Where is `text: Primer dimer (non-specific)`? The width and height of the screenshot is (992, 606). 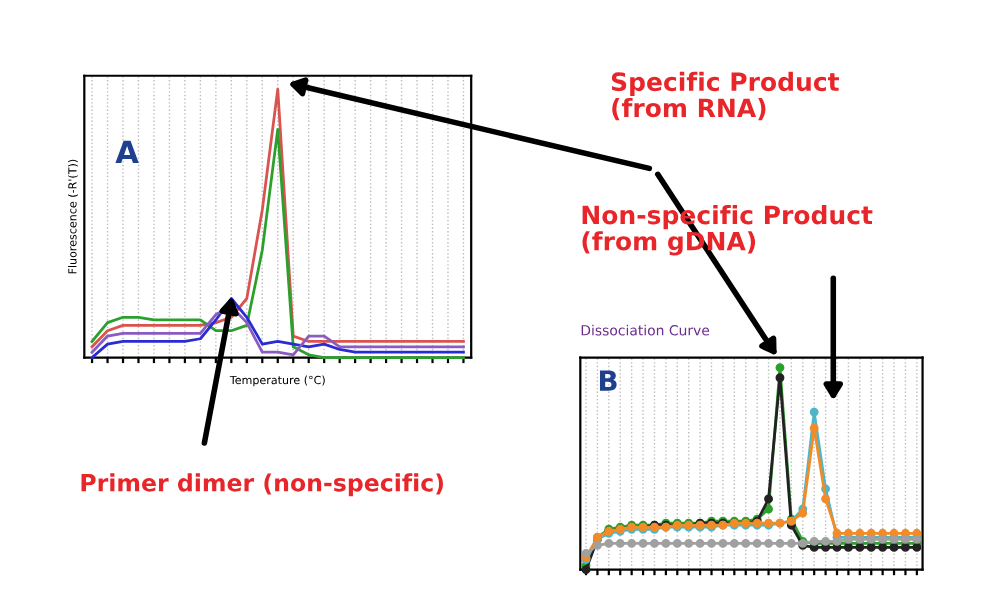 text: Primer dimer (non-specific) is located at coordinates (262, 485).